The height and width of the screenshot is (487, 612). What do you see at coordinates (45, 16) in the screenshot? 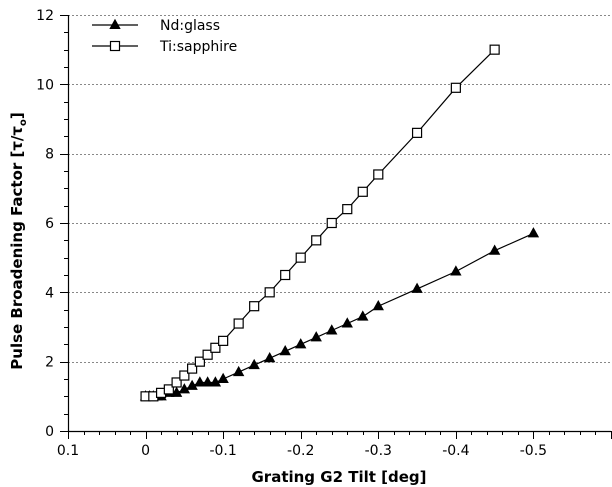
I see `y-tick-label: 12` at bounding box center [45, 16].